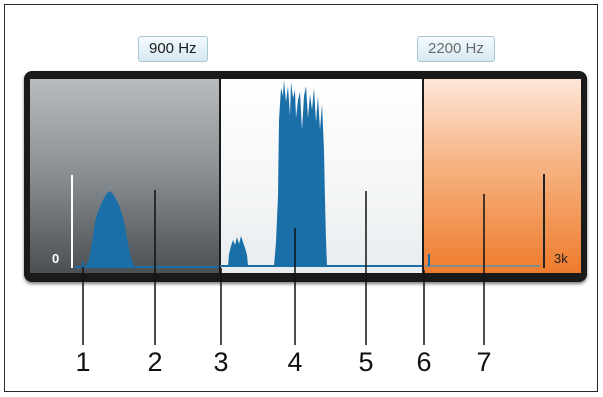 Image resolution: width=603 pixels, height=397 pixels. What do you see at coordinates (300, 173) in the screenshot?
I see `mid-band-main-peak` at bounding box center [300, 173].